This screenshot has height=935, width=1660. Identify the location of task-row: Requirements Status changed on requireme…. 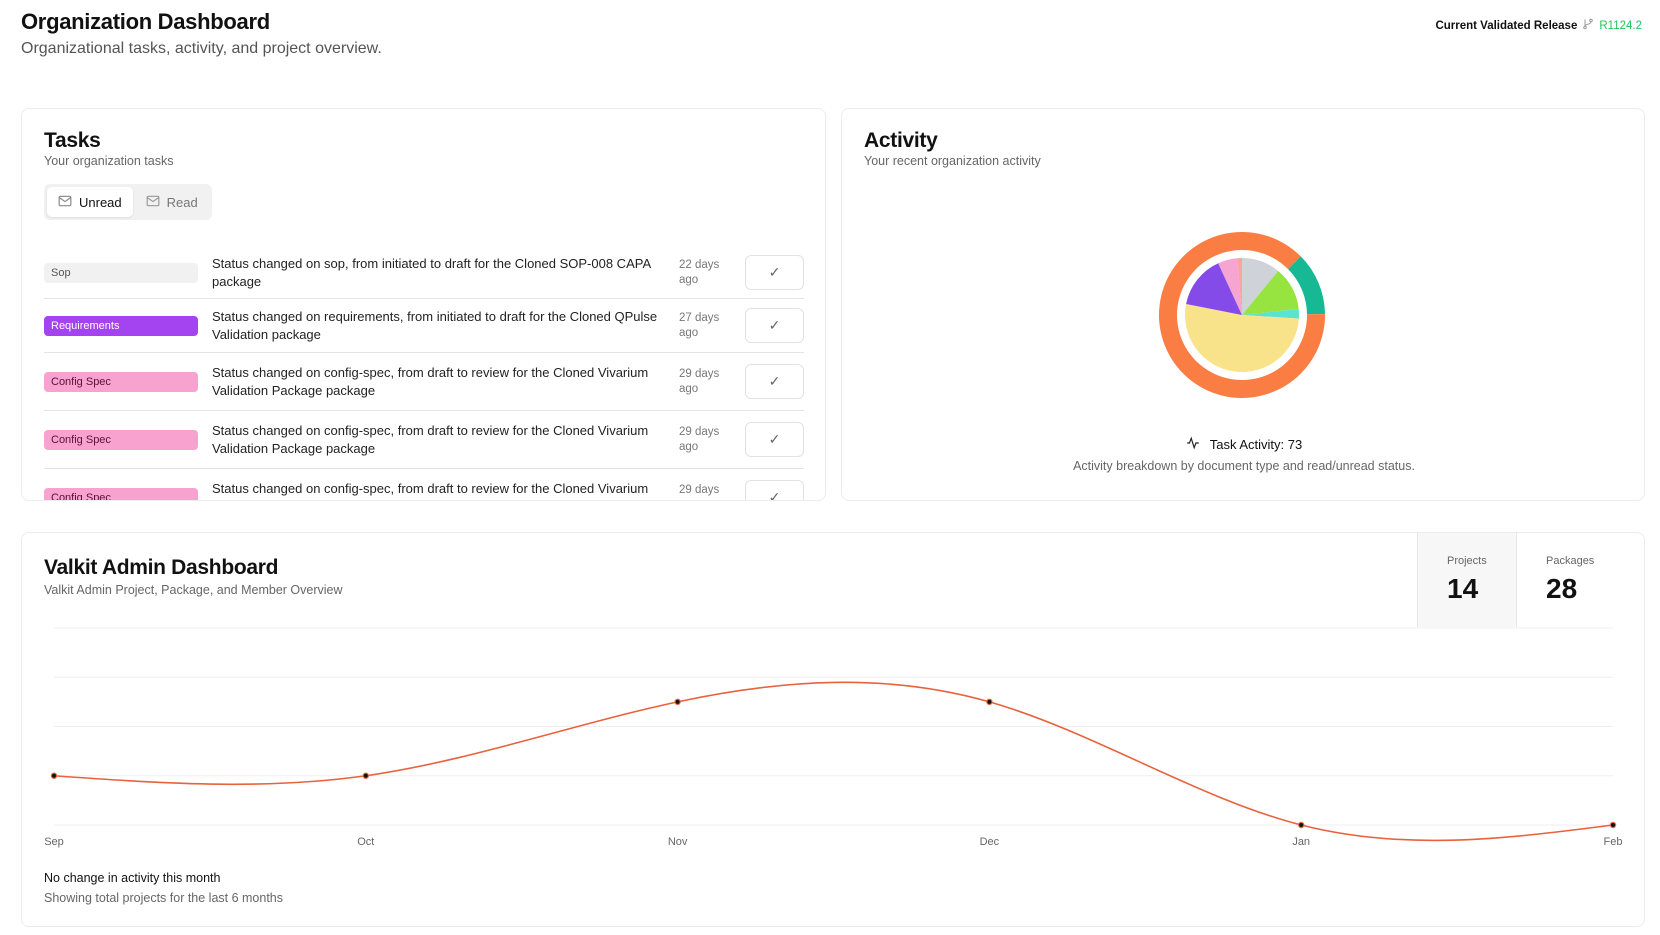
(424, 326).